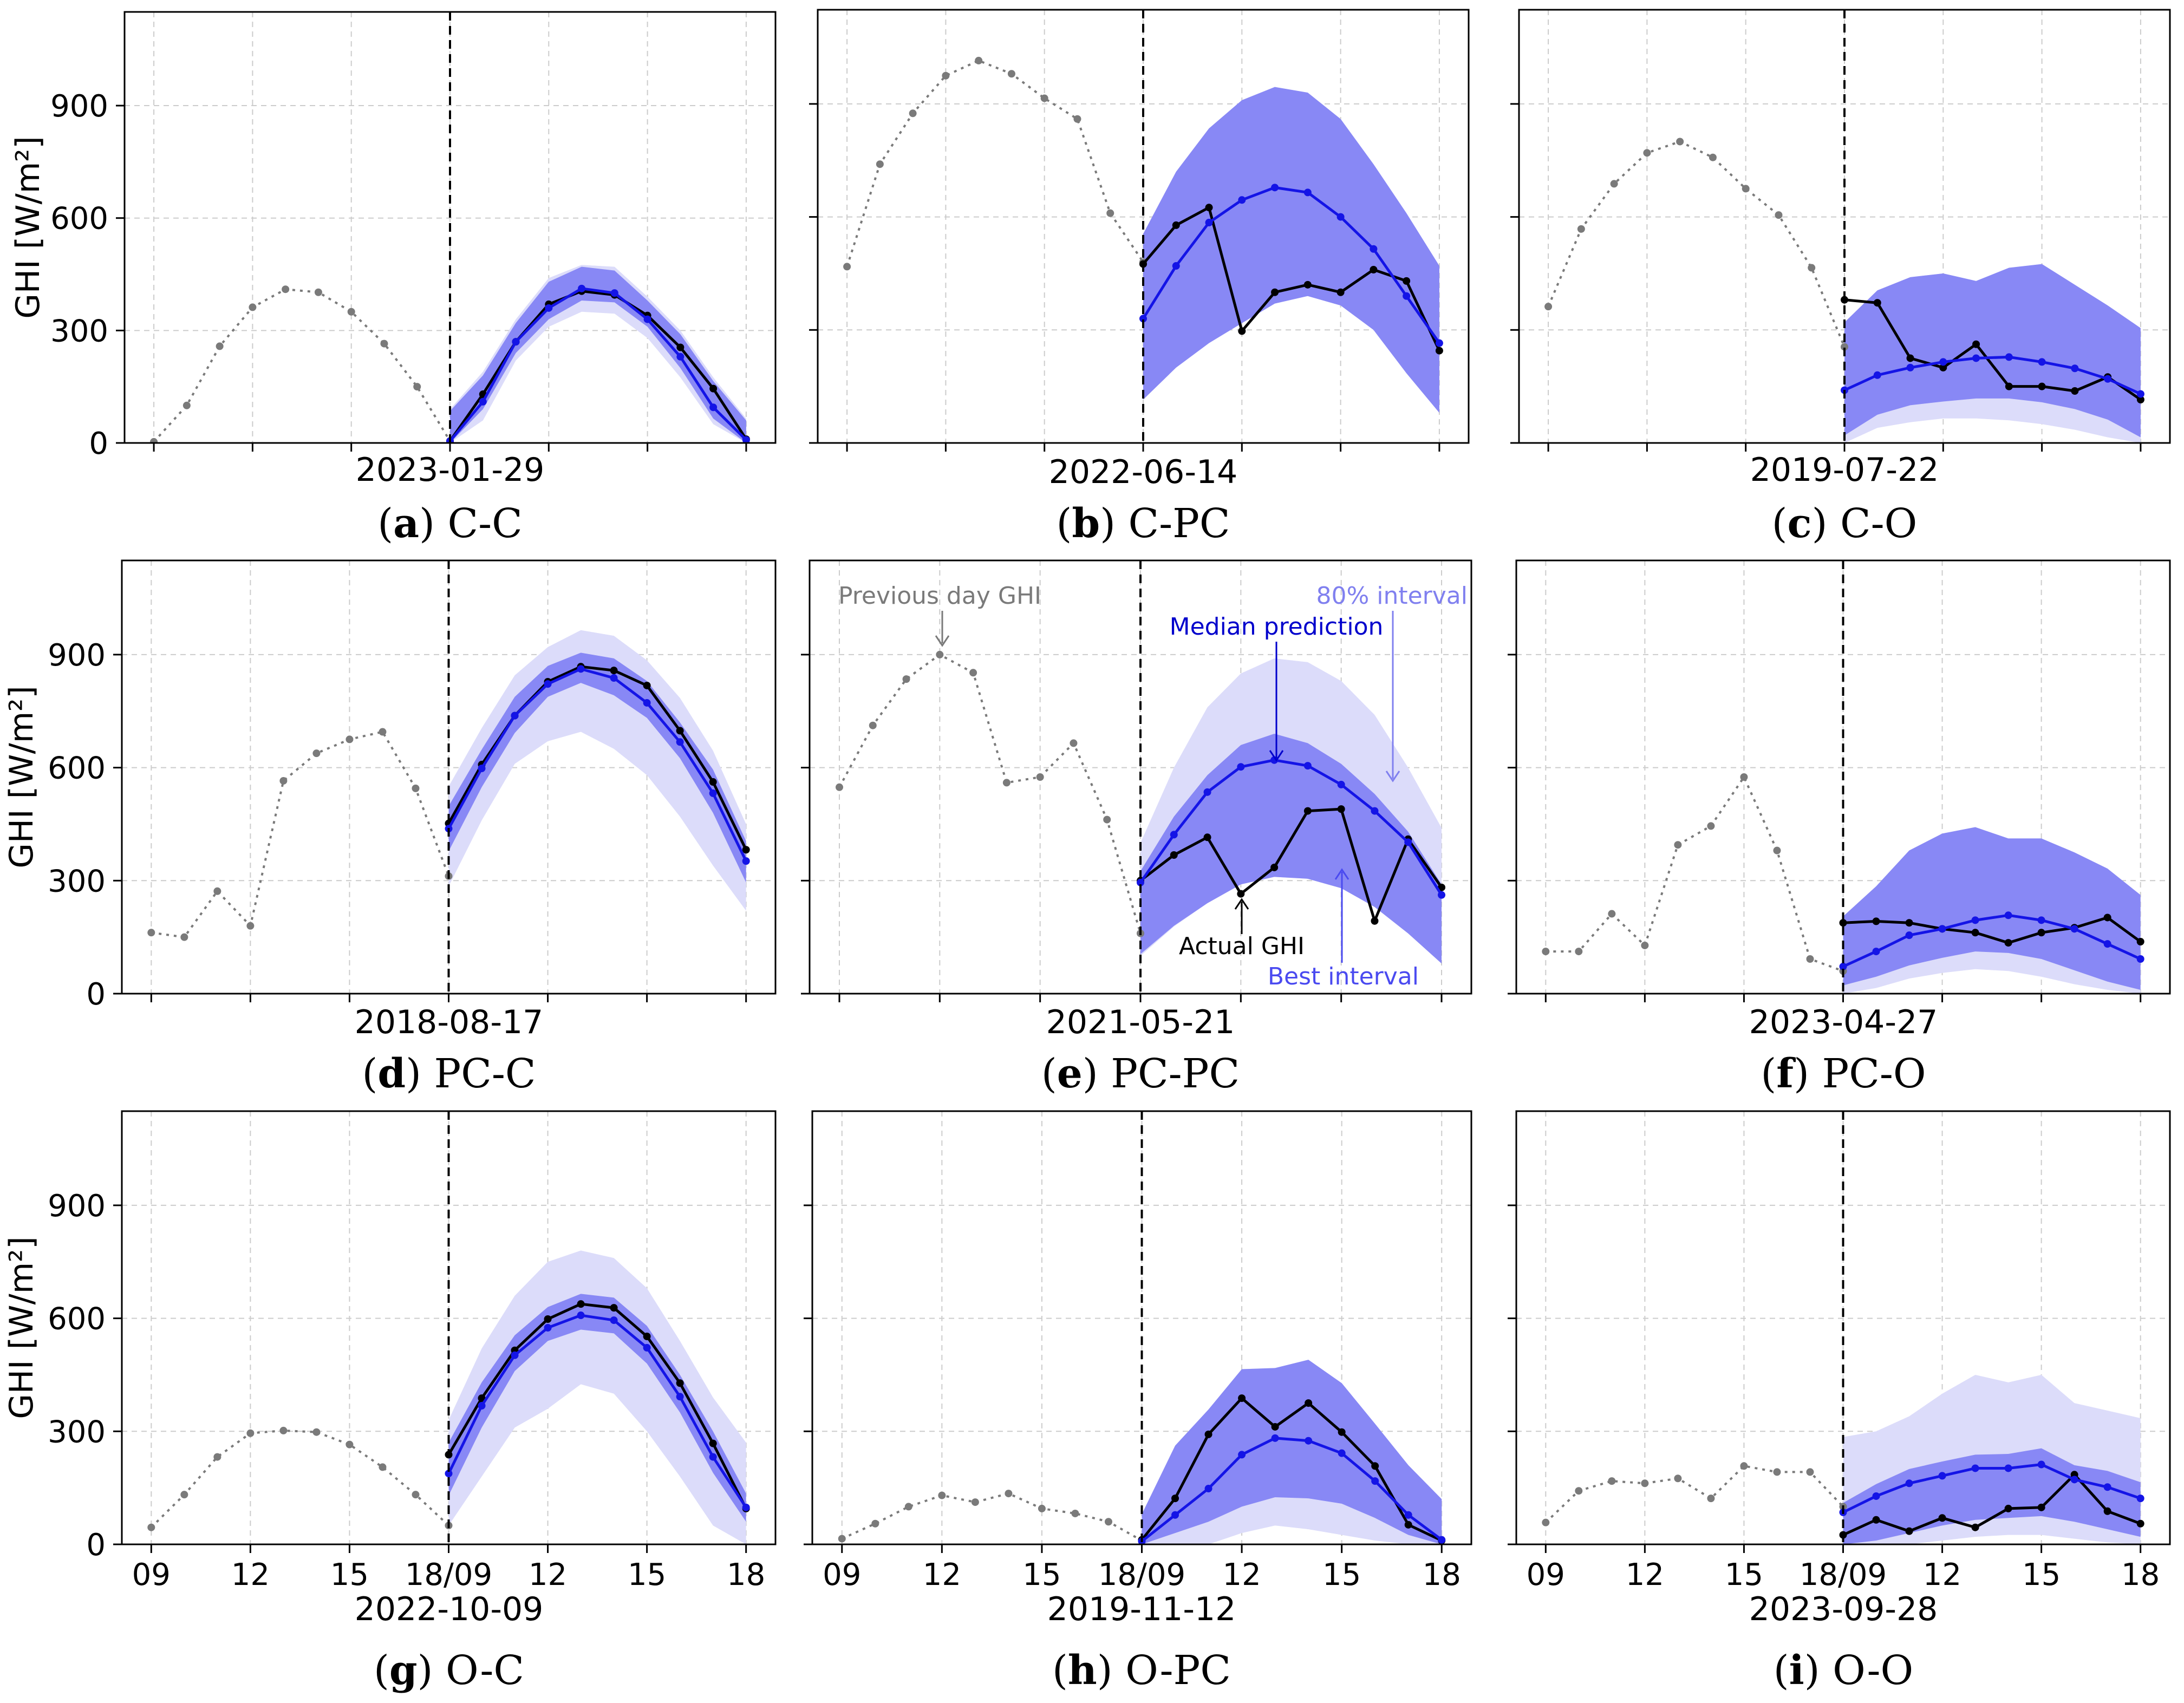 This screenshot has height=1703, width=2184. I want to click on tick-marks: 0 300 600 900, so click(398, 275).